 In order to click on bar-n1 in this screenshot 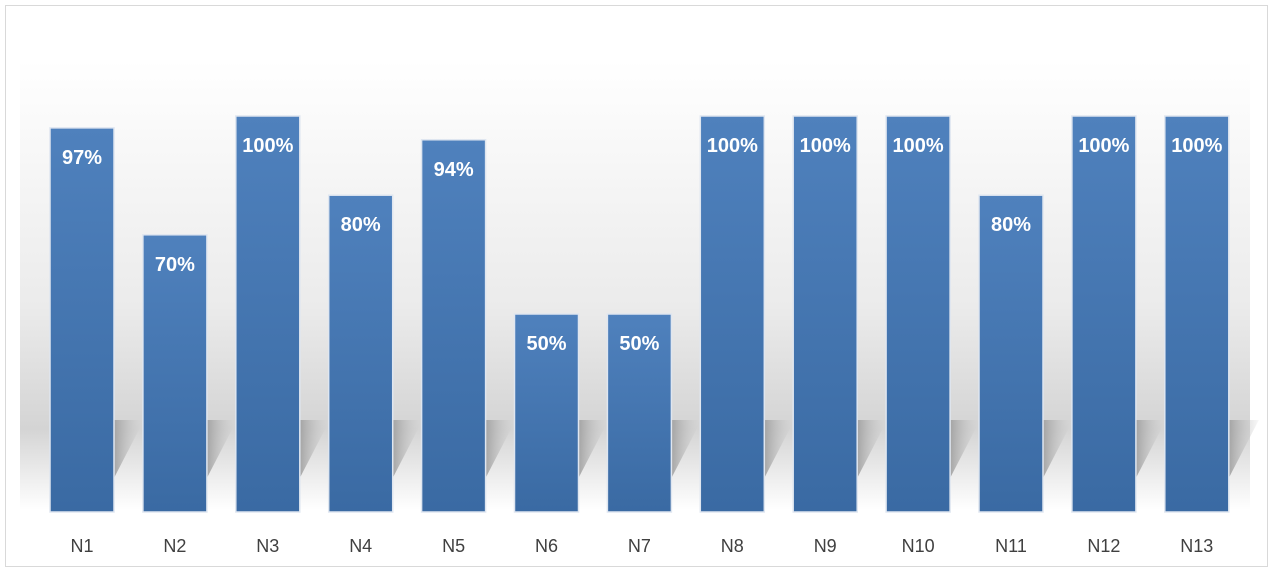, I will do `click(82, 320)`.